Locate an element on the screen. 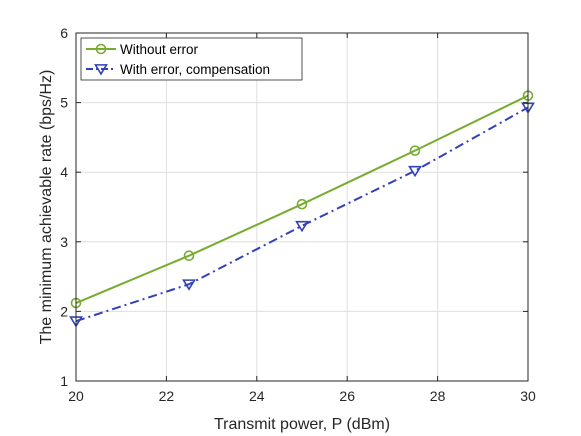  x-tick-label: 22 is located at coordinates (167, 396).